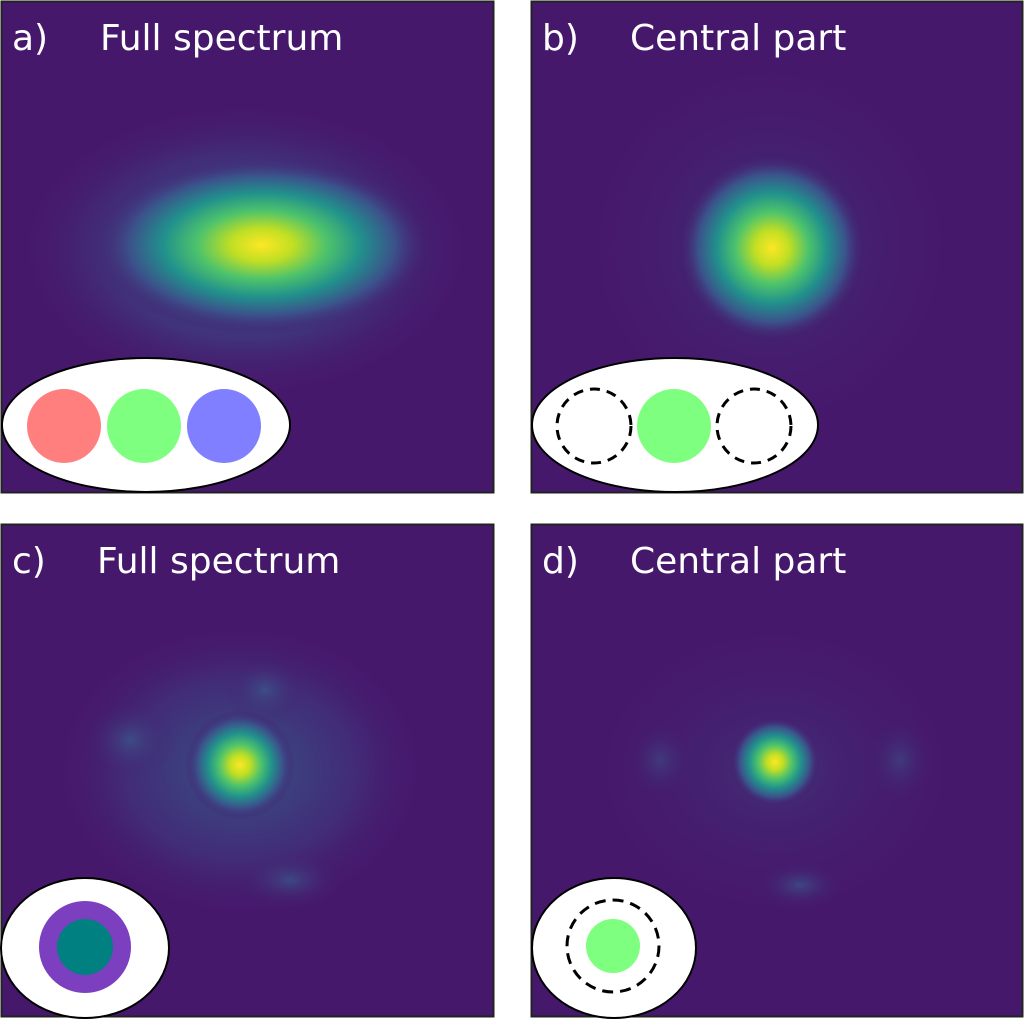  I want to click on panel-label: d), so click(560, 561).